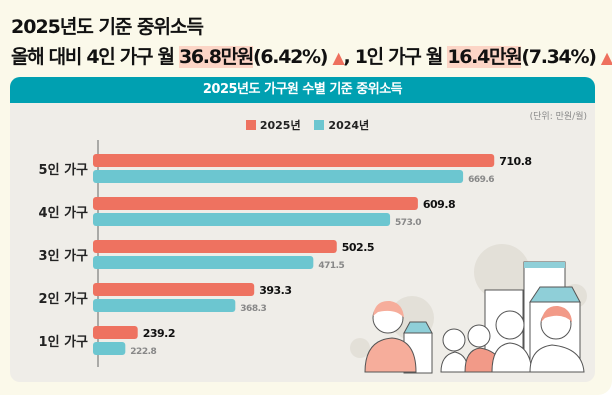 This screenshot has width=612, height=411. Describe the element at coordinates (558, 117) in the screenshot. I see `unit-label: (단위: 만원/월)` at that location.